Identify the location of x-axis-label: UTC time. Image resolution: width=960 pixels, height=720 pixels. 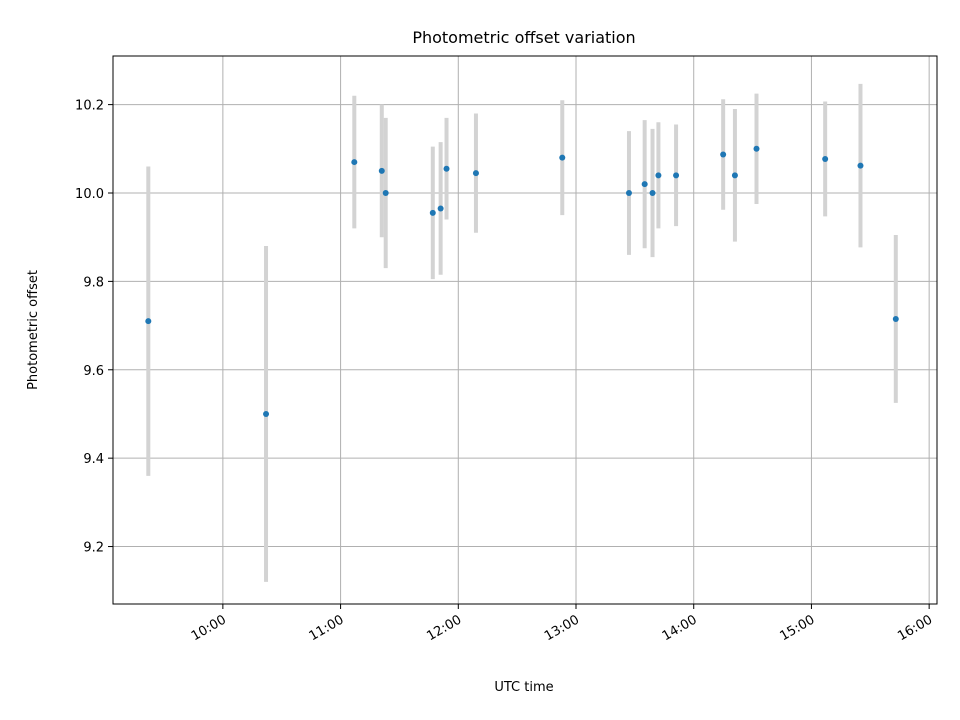
(523, 687).